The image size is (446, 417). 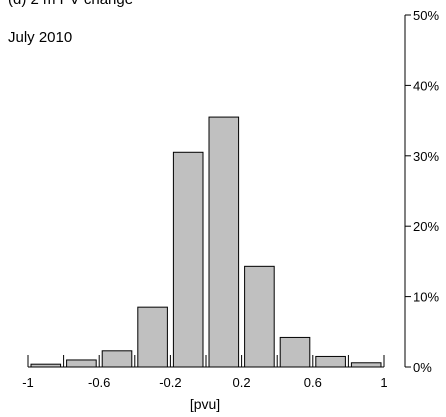 I want to click on chart-subtitle: July 2010, so click(x=40, y=37).